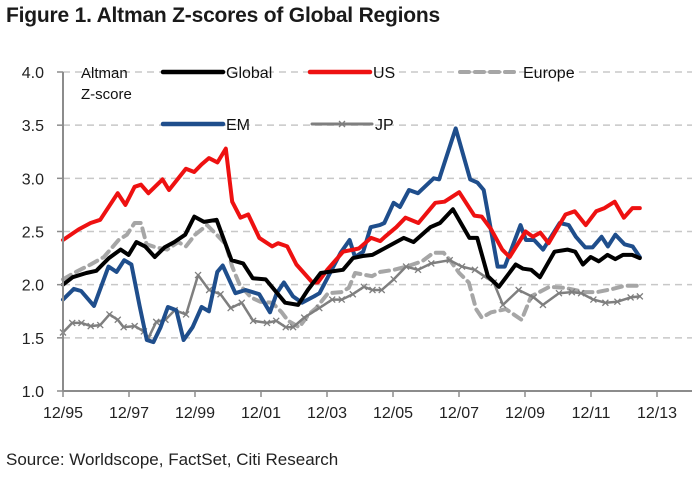 The image size is (696, 482). Describe the element at coordinates (33, 286) in the screenshot. I see `y-tick-label: 2.0` at that location.